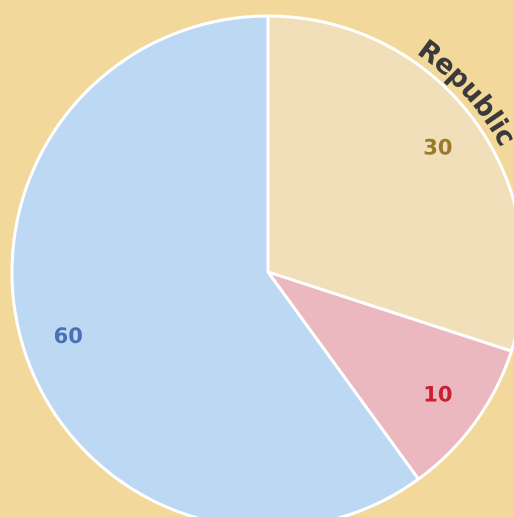 The width and height of the screenshot is (514, 517). What do you see at coordinates (437, 148) in the screenshot?
I see `data-label: 30` at bounding box center [437, 148].